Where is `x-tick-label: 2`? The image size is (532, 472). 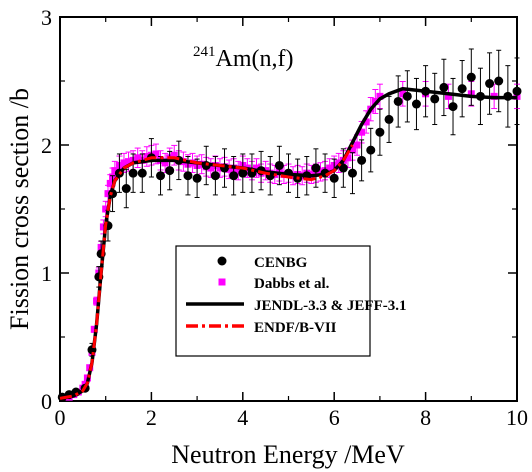 x-tick-label: 2 is located at coordinates (151, 417).